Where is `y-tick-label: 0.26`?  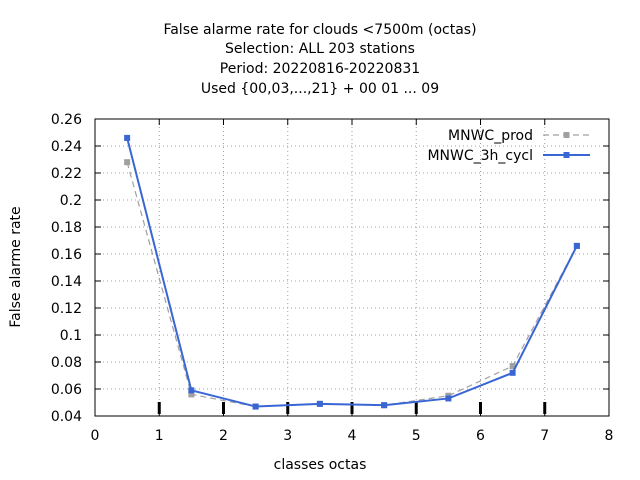
y-tick-label: 0.26 is located at coordinates (66, 120).